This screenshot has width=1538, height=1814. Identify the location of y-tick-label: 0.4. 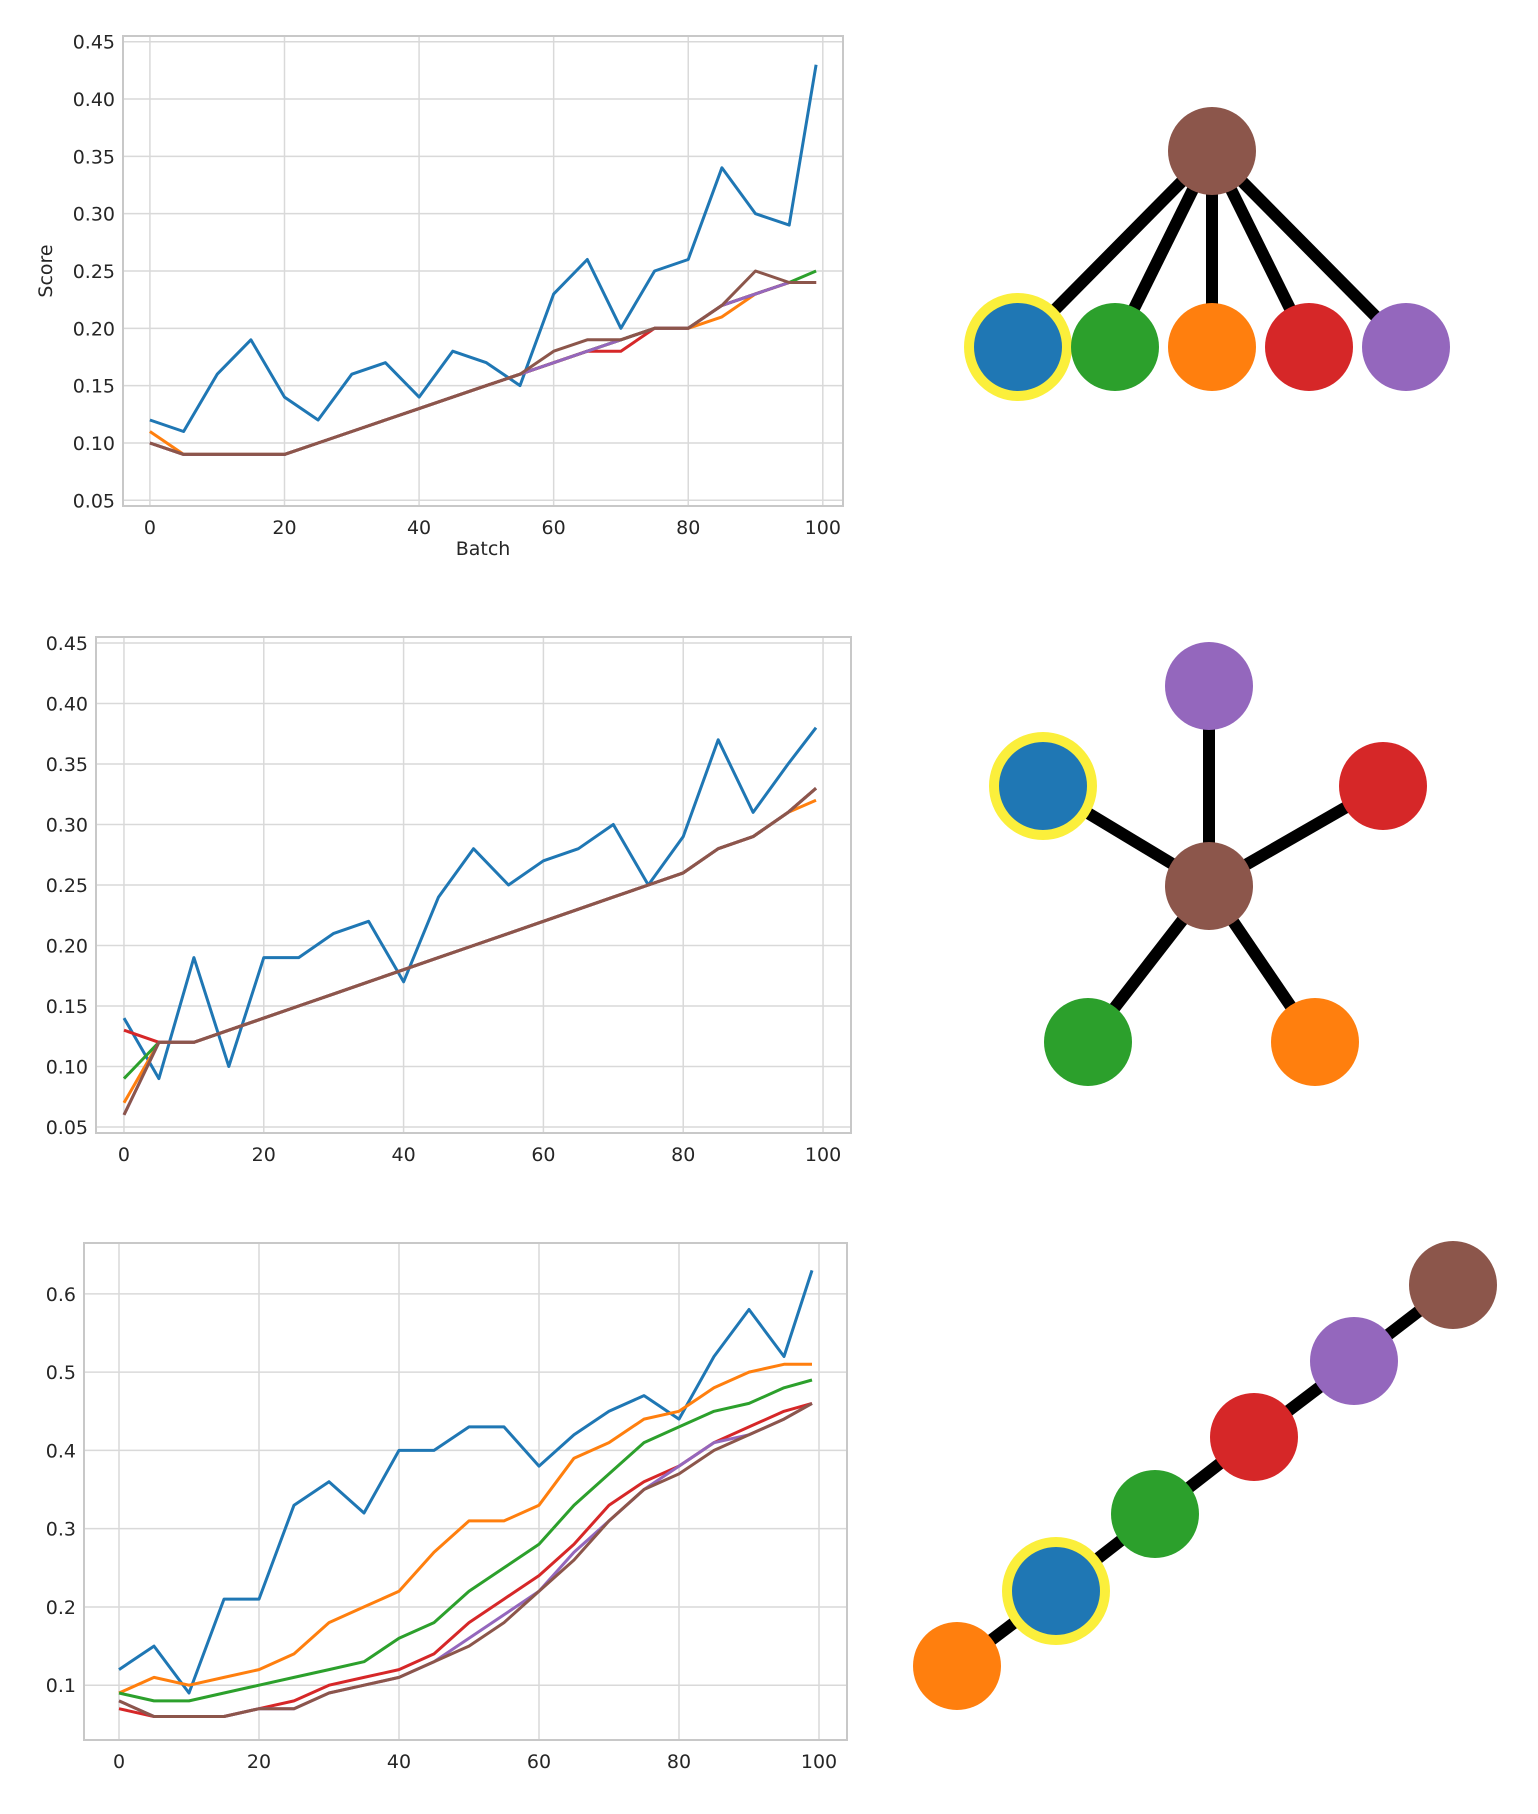
(61, 1451).